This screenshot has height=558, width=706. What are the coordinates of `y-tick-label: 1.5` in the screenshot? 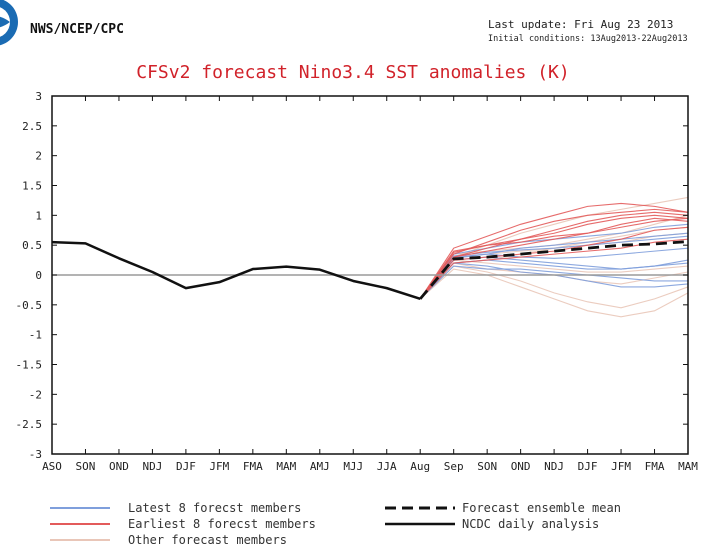 It's located at (32, 186).